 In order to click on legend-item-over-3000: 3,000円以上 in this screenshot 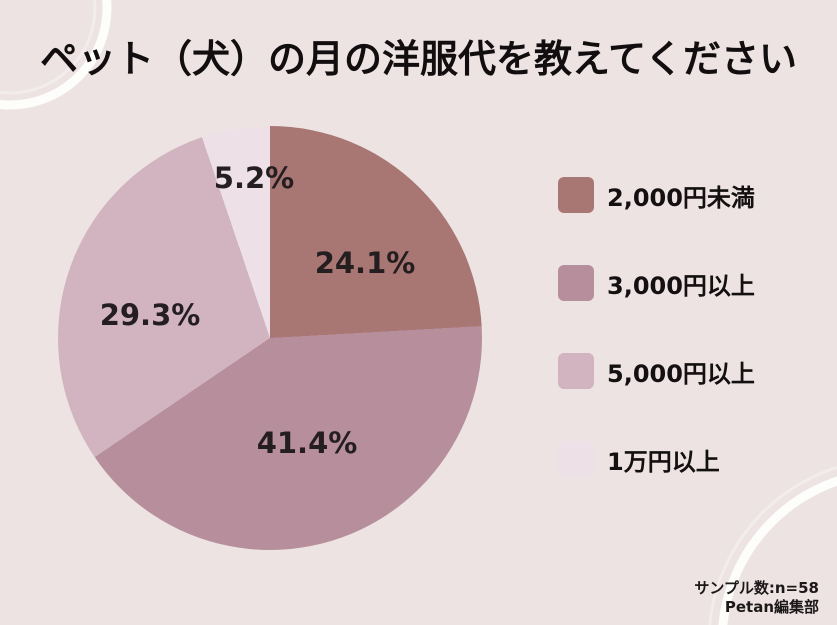, I will do `click(656, 283)`.